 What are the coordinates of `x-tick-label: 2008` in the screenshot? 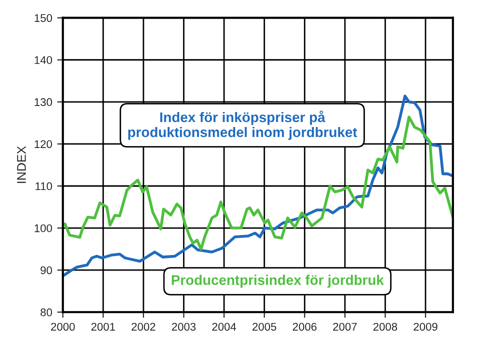 It's located at (385, 326).